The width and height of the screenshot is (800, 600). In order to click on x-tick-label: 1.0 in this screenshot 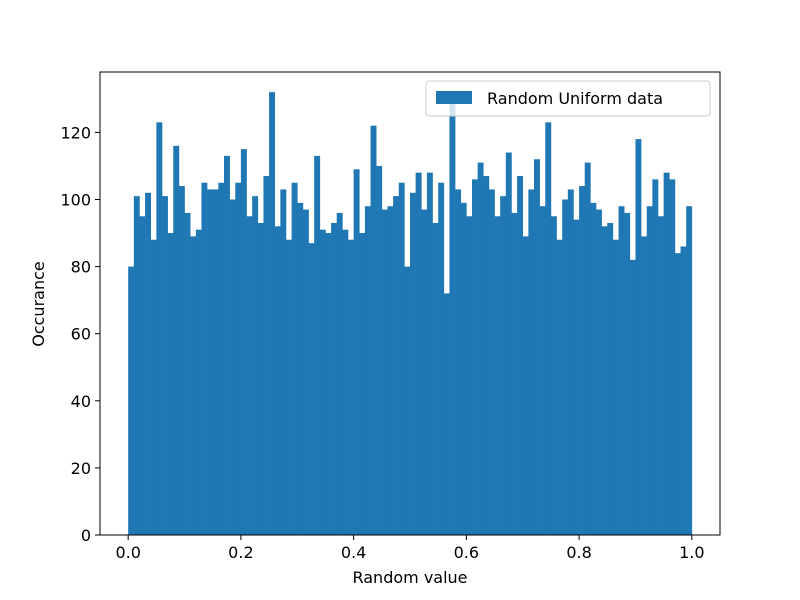, I will do `click(691, 552)`.